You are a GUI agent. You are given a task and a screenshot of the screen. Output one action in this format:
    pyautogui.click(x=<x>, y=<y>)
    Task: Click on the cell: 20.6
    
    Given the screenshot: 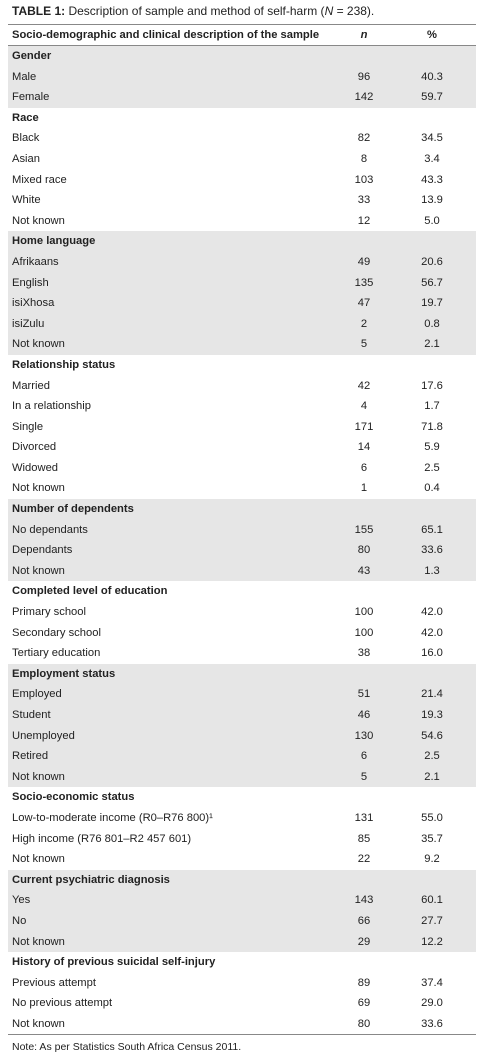 What is the action you would take?
    pyautogui.click(x=432, y=261)
    